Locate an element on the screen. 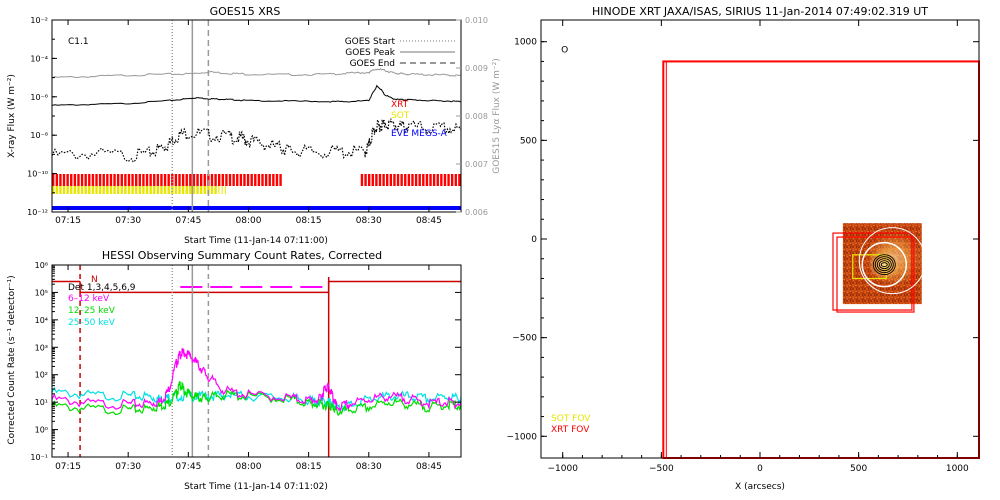 This screenshot has height=500, width=1000. ytick-label: 10⁻⁸ is located at coordinates (39, 135).